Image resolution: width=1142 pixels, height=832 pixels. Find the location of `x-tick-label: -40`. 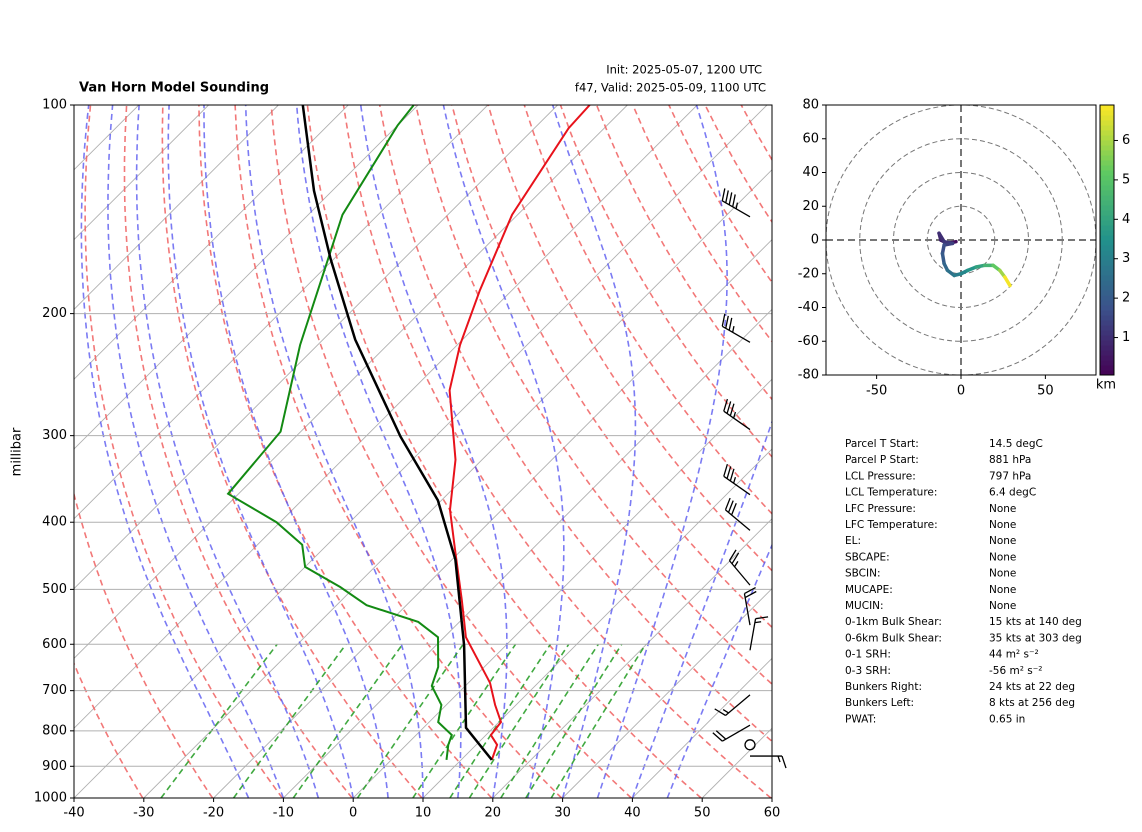

x-tick-label: -40 is located at coordinates (73, 813).